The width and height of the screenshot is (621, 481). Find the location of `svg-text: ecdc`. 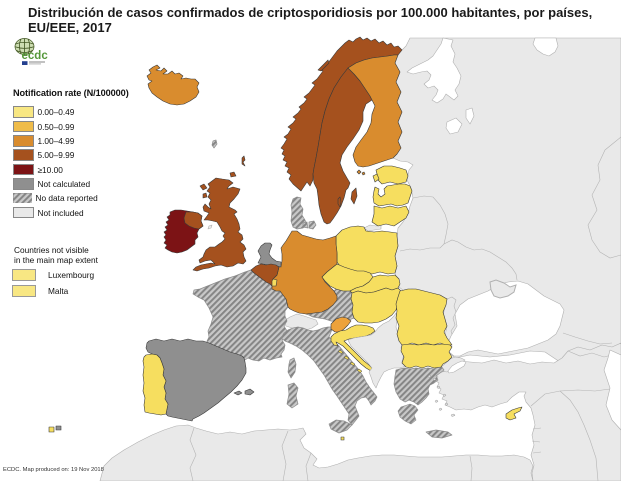

svg-text: ecdc is located at coordinates (35, 56).